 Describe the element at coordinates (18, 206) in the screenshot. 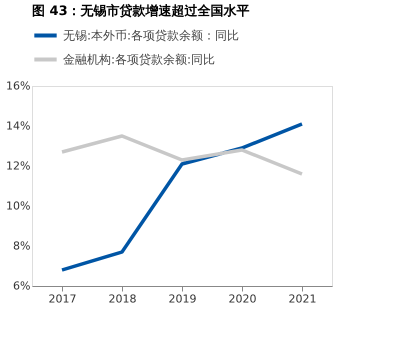

I see `y-tick-label: 10%` at that location.